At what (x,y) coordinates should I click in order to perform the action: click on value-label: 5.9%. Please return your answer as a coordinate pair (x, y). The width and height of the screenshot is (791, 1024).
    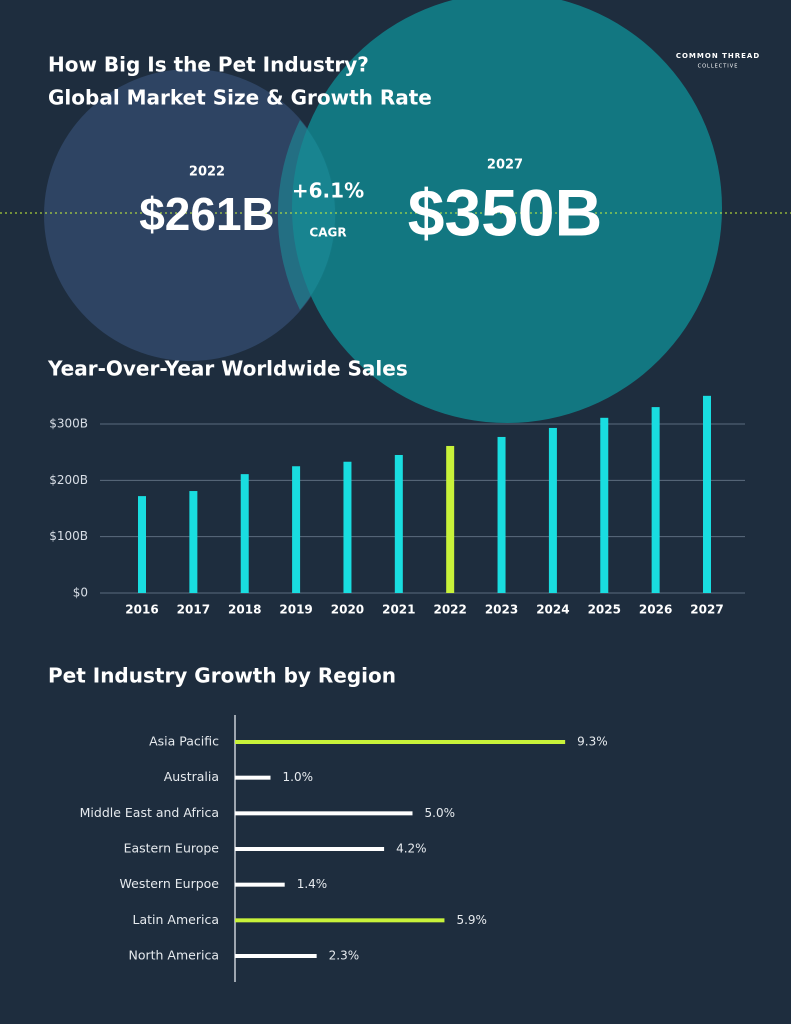
    Looking at the image, I should click on (471, 920).